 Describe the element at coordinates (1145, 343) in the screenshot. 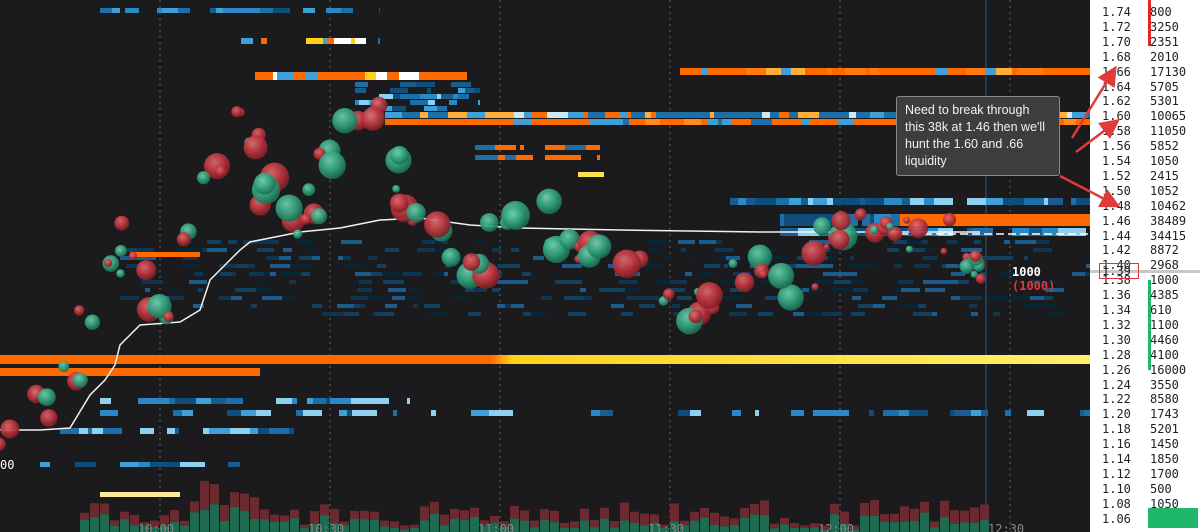

I see `ladder-row: 1.30 4460` at that location.